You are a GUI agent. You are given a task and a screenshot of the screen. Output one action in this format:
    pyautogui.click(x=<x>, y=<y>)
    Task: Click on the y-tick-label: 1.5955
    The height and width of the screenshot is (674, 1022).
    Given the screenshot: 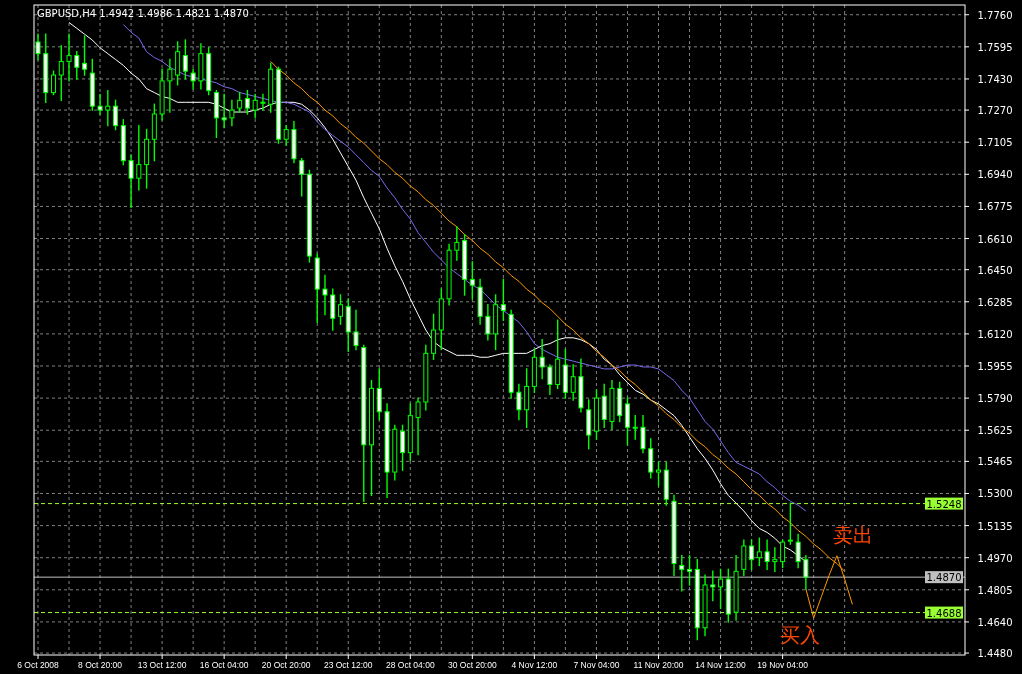 What is the action you would take?
    pyautogui.click(x=995, y=366)
    